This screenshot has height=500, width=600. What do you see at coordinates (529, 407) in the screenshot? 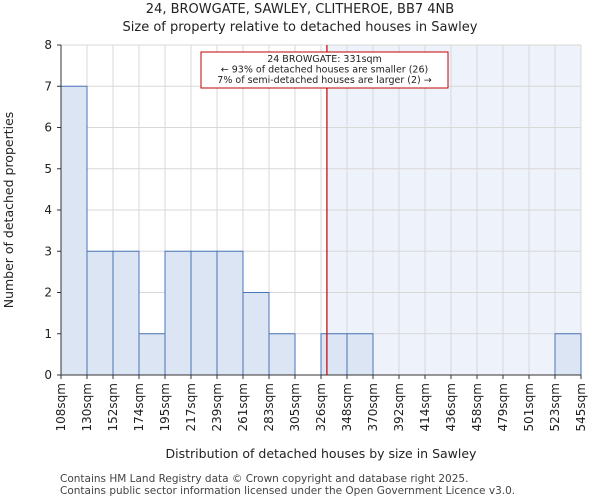
I see `x-tick-label: 501sqm` at bounding box center [529, 407].